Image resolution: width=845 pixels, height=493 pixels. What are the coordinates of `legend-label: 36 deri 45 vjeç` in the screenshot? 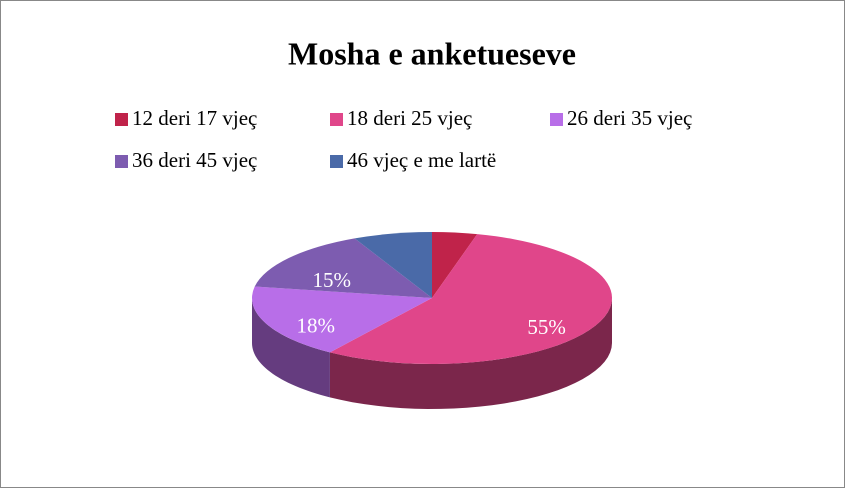 It's located at (194, 160).